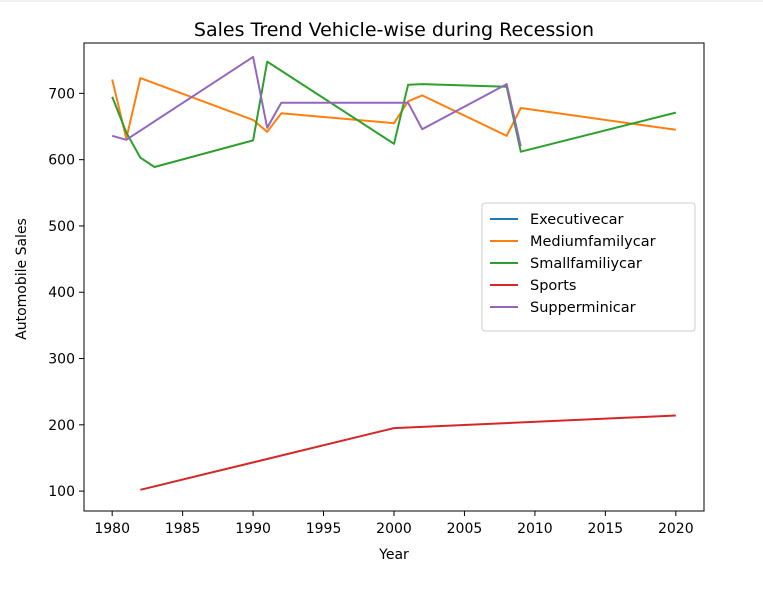 Image resolution: width=763 pixels, height=590 pixels. What do you see at coordinates (586, 264) in the screenshot?
I see `legend-label: Smallfamiliycar` at bounding box center [586, 264].